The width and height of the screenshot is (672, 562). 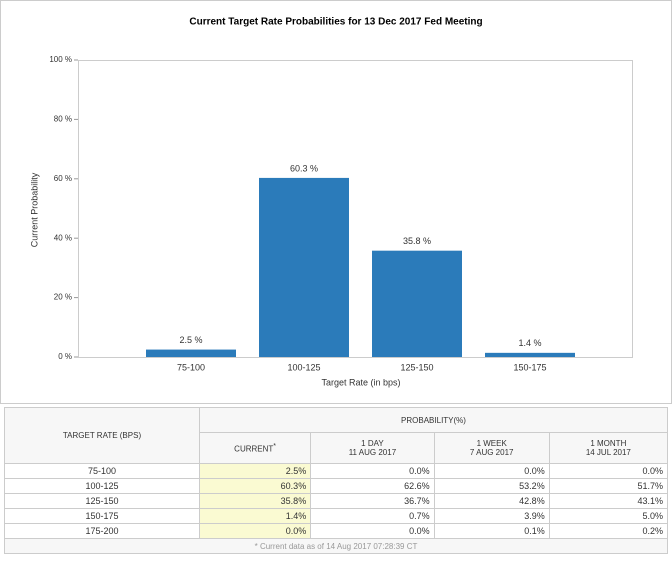 What do you see at coordinates (491, 452) in the screenshot?
I see `column-date: 7 AUG 2017` at bounding box center [491, 452].